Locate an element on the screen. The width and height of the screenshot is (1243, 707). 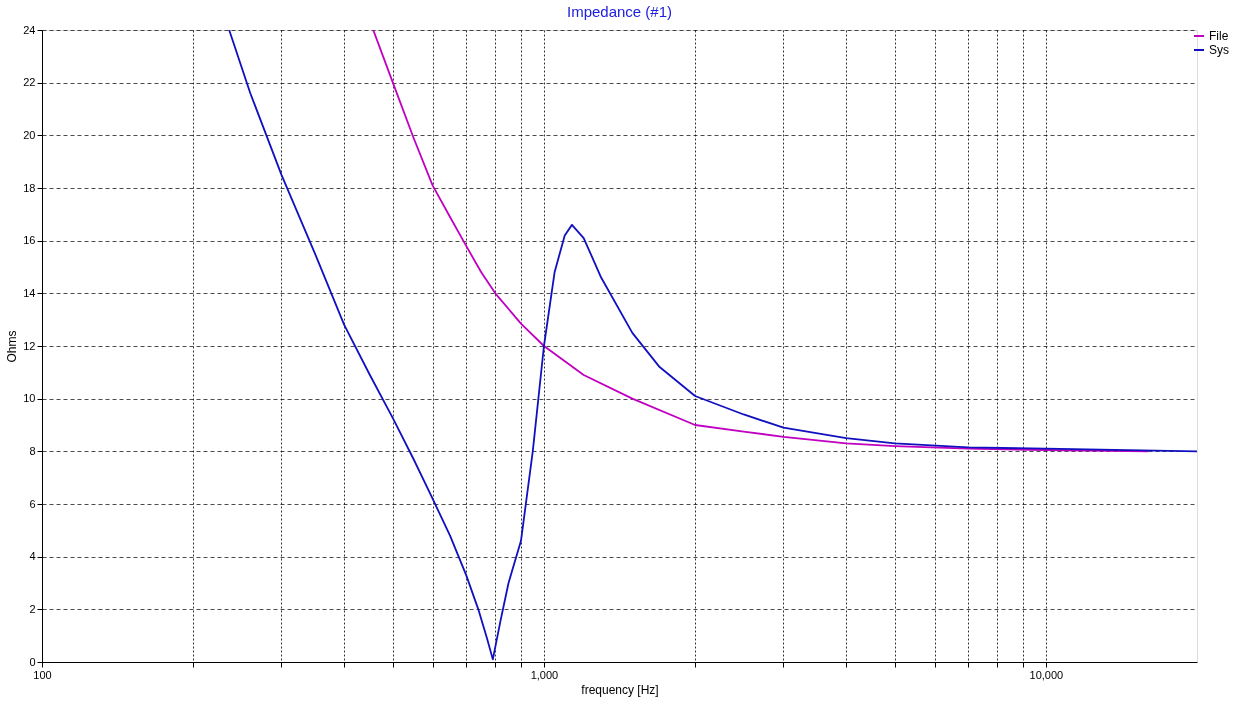
y-axis-title: Ohms is located at coordinates (12, 346).